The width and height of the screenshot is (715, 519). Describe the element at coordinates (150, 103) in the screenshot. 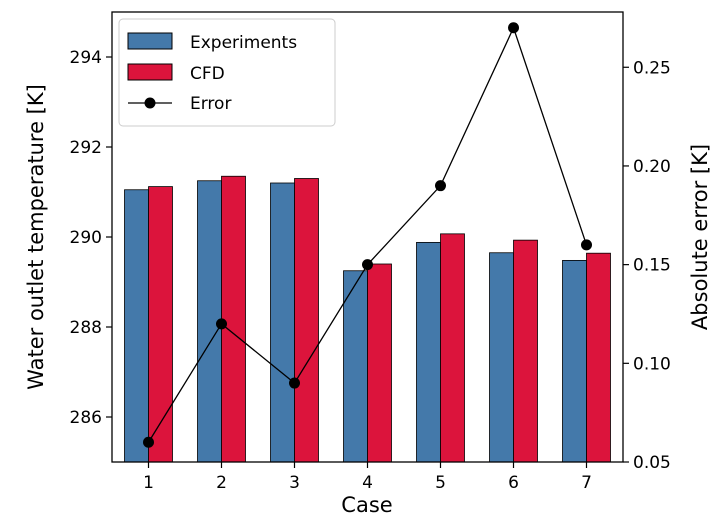

I see `legend-marker-error` at that location.